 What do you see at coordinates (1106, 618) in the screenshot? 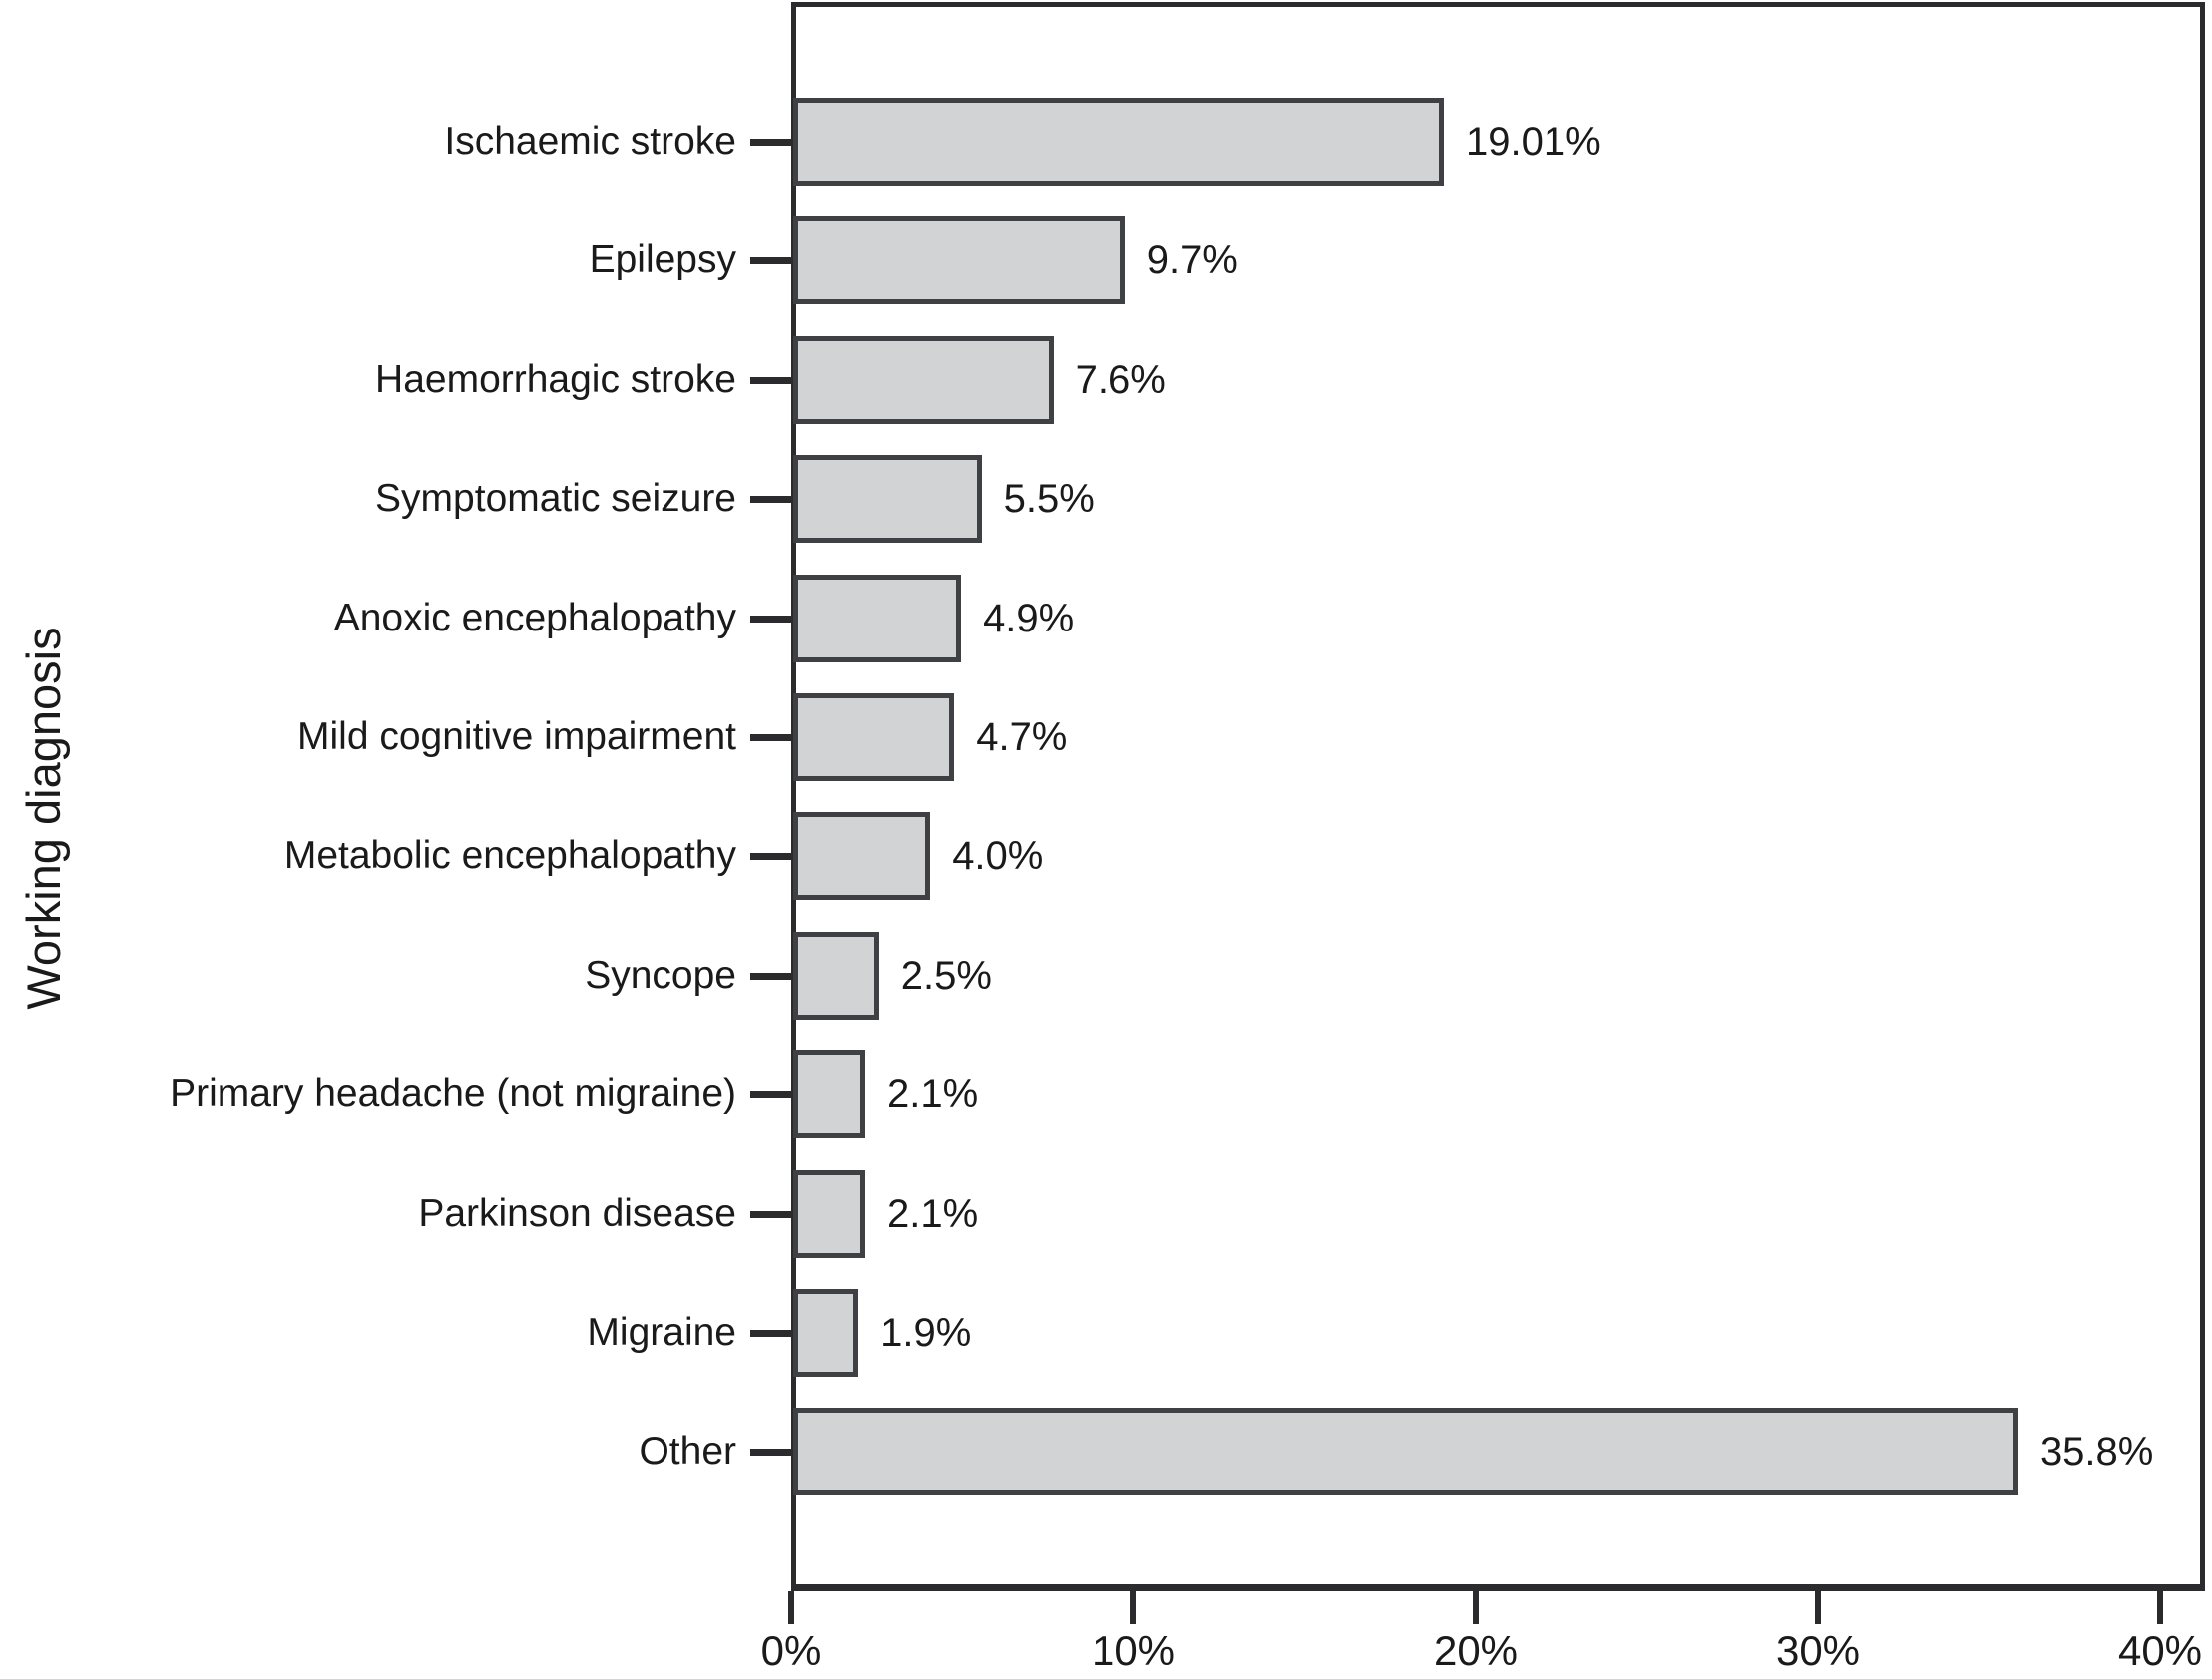
I see `bar-row: Anoxic encephalopathy 4.9%` at bounding box center [1106, 618].